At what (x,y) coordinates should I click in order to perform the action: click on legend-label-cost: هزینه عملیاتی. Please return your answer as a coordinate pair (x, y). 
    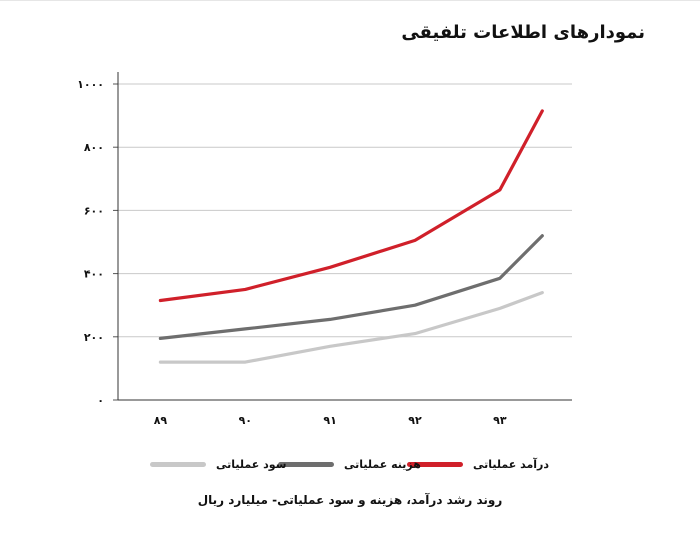
    Looking at the image, I should click on (382, 464).